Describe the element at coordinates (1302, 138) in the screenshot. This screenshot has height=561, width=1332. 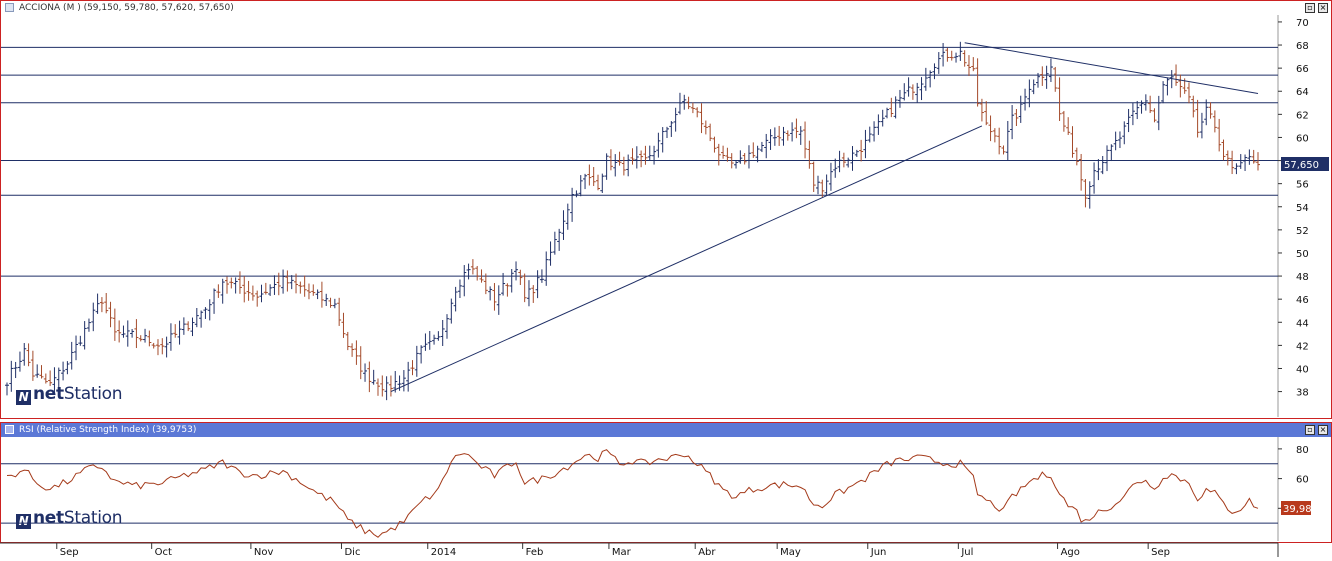
I see `price-tick-label: 60` at that location.